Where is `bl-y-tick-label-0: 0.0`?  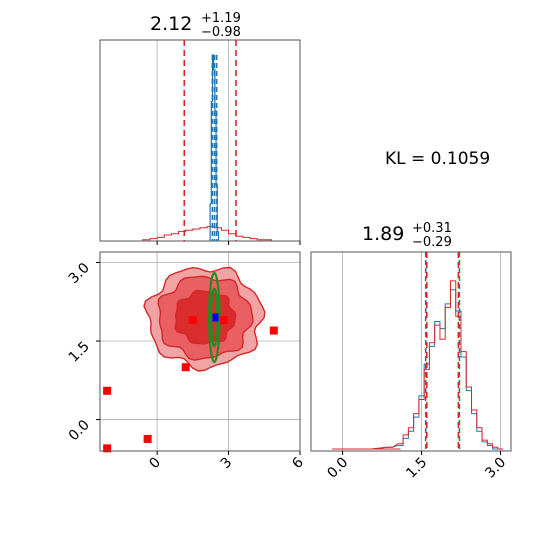
bl-y-tick-label-0: 0.0 is located at coordinates (79, 430).